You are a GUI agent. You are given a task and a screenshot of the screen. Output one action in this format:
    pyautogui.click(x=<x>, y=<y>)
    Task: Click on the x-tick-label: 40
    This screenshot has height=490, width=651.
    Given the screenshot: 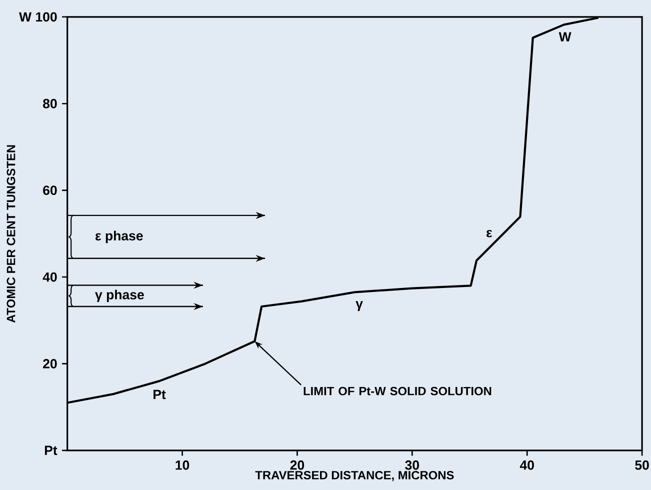 What is the action you would take?
    pyautogui.click(x=527, y=465)
    